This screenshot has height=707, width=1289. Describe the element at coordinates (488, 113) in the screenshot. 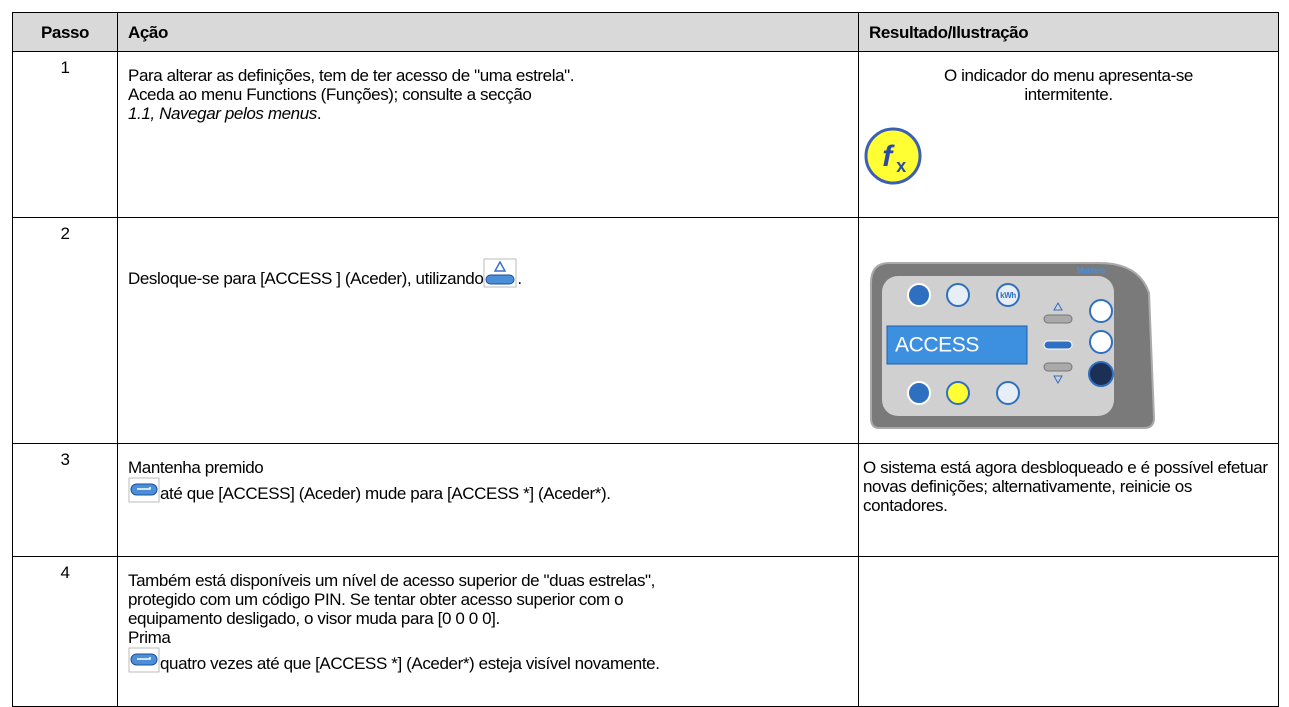

I see `text: 1.1, Navegar pelos menus.` at that location.